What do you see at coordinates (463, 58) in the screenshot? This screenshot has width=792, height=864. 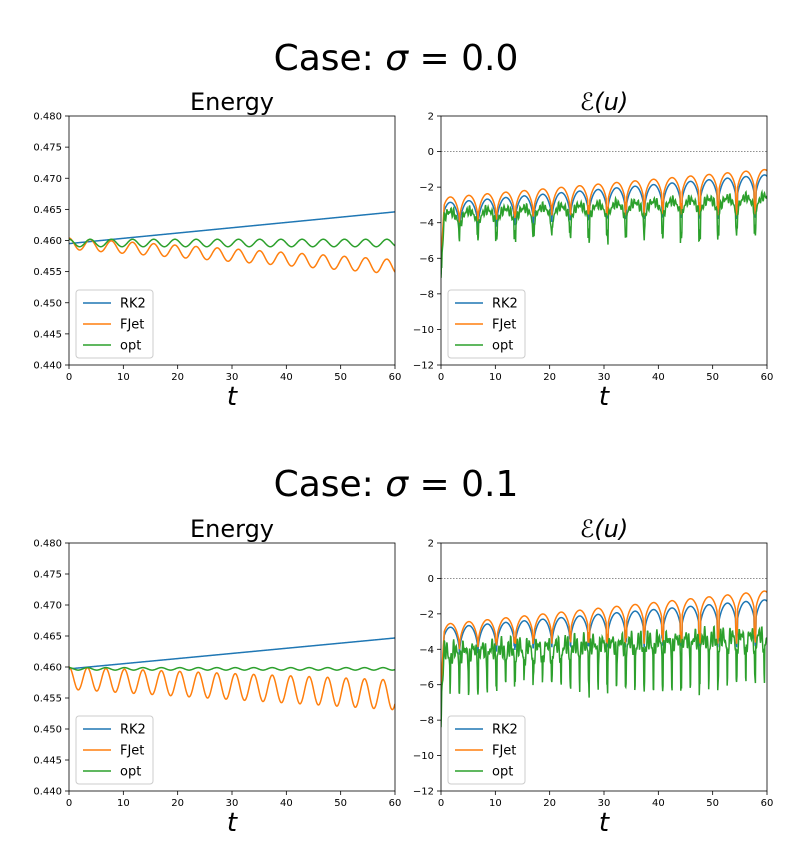 I see `case-title-value: = 0.0` at bounding box center [463, 58].